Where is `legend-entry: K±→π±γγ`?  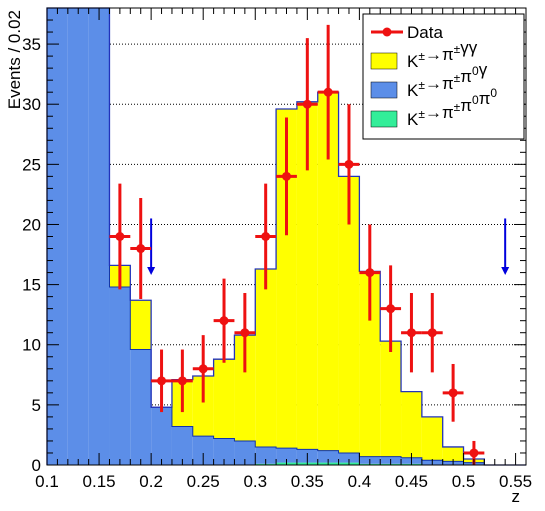
legend-entry: K±→π±γγ is located at coordinates (424, 54).